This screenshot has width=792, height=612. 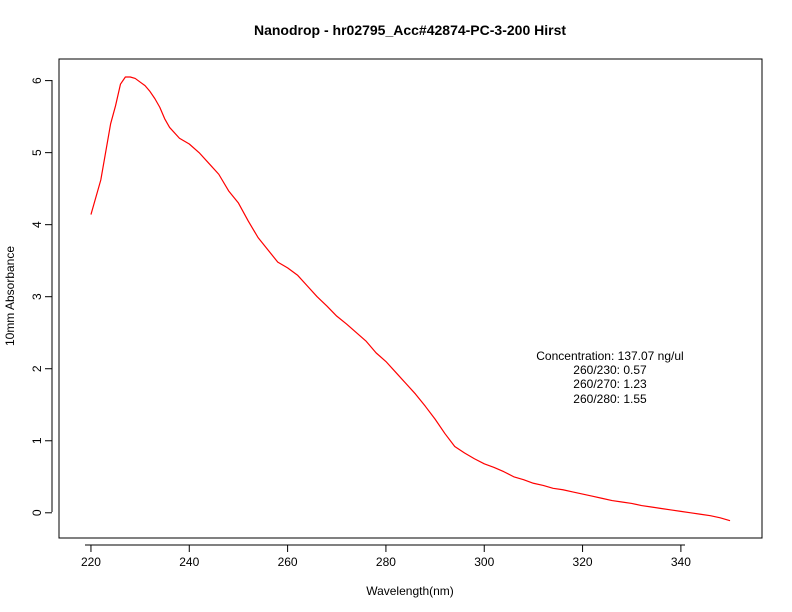 I want to click on y-tick-label: 1, so click(x=37, y=440).